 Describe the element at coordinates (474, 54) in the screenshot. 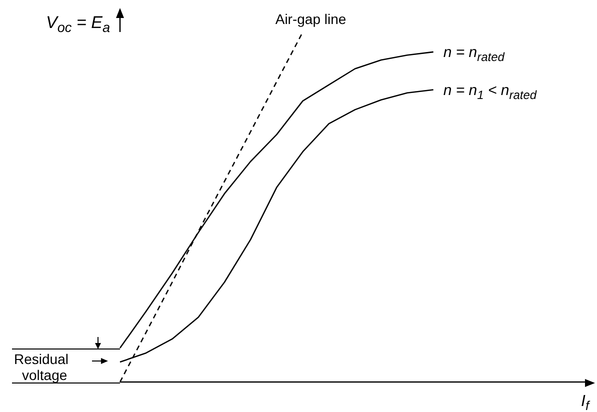

I see `series-label: n = n$_{rated}$` at that location.